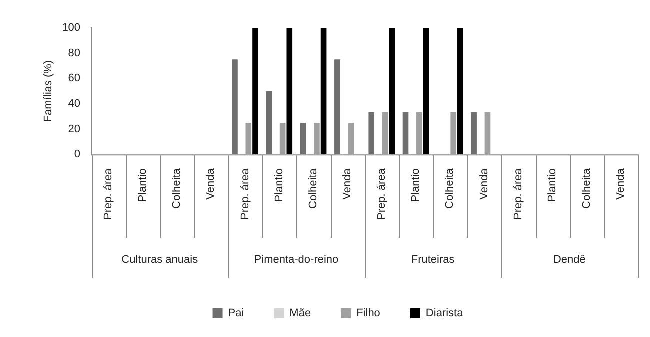 The height and width of the screenshot is (337, 650). What do you see at coordinates (77, 154) in the screenshot?
I see `y-tick-label: 0` at bounding box center [77, 154].